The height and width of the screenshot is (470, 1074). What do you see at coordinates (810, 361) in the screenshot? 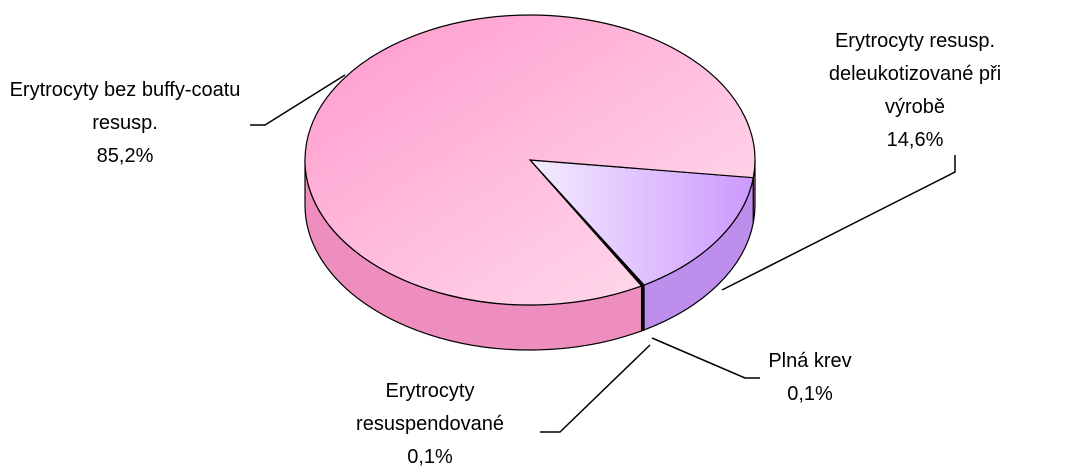
I see `category-label: Plná krev` at bounding box center [810, 361].